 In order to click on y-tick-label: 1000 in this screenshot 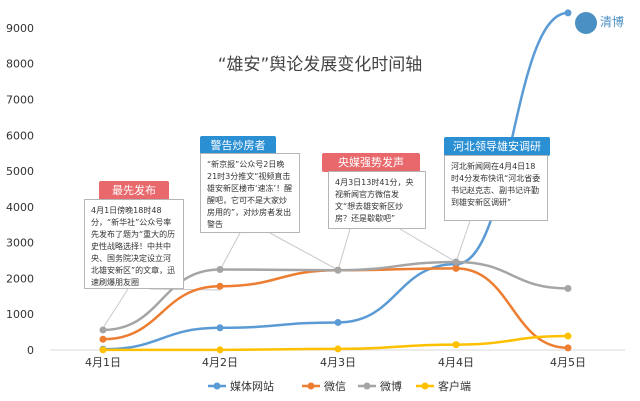, I will do `click(20, 314)`.